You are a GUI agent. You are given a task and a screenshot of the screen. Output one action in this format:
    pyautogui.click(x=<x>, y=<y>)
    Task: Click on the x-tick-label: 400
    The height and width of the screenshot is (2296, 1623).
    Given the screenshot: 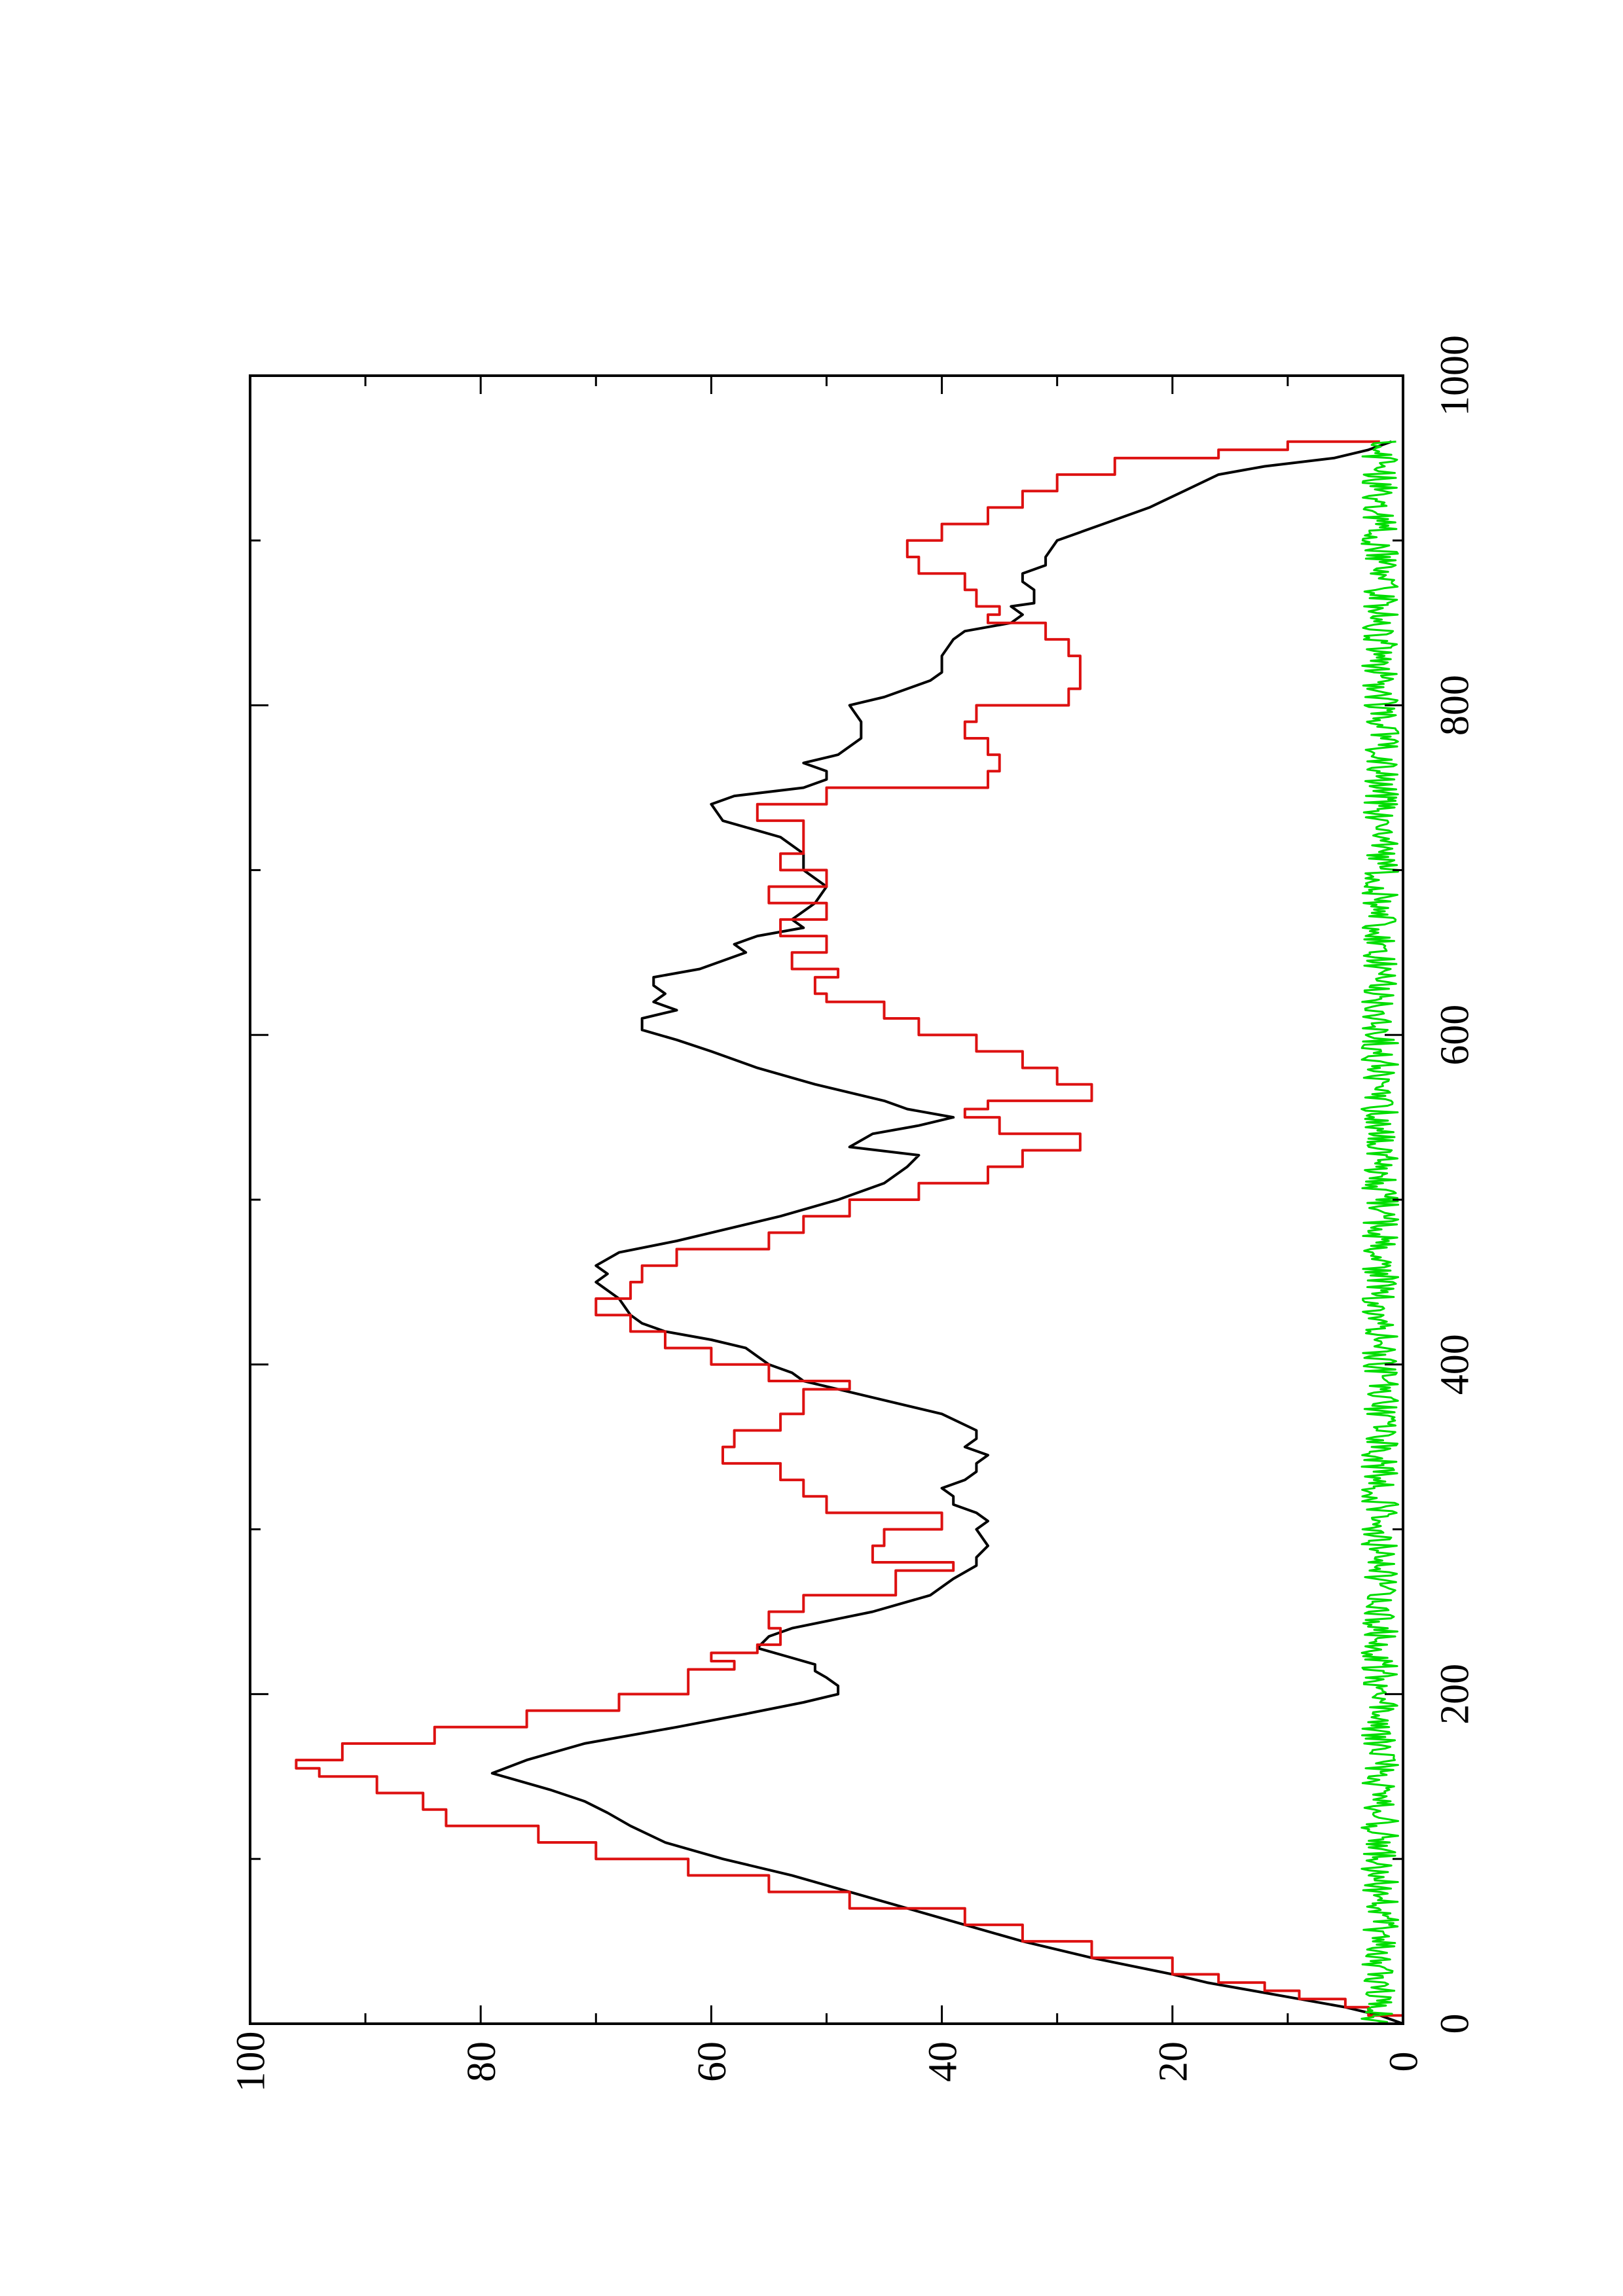 What is the action you would take?
    pyautogui.click(x=1455, y=1364)
    